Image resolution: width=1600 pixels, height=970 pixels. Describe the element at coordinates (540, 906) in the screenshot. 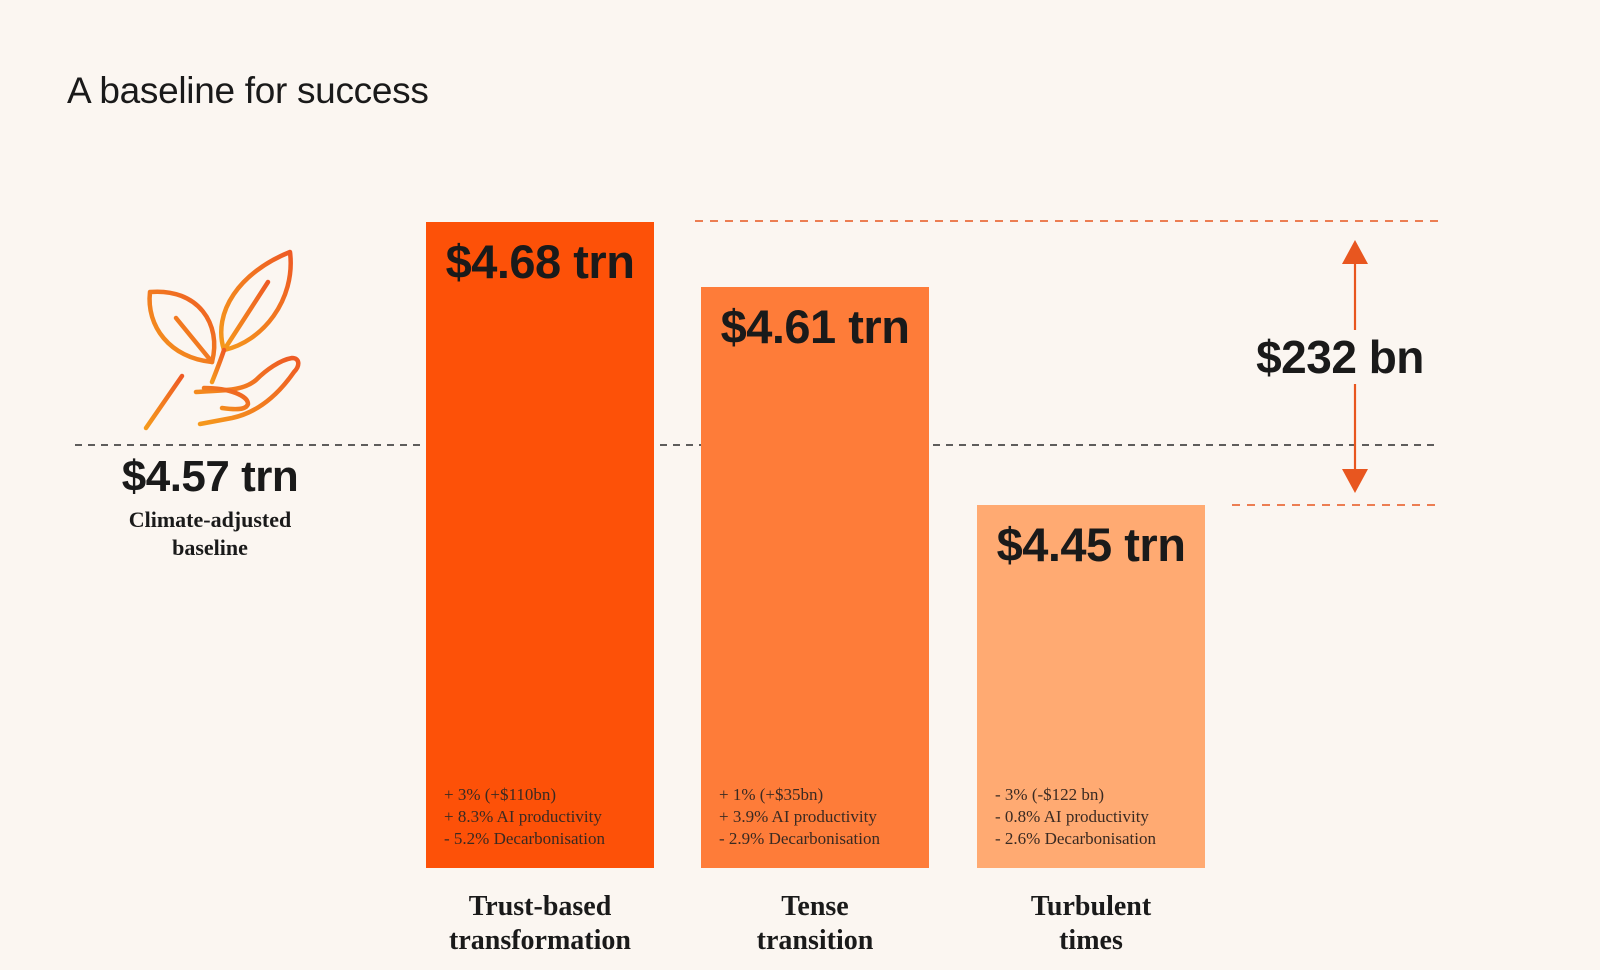

I see `category-label-line: Trust-based` at that location.